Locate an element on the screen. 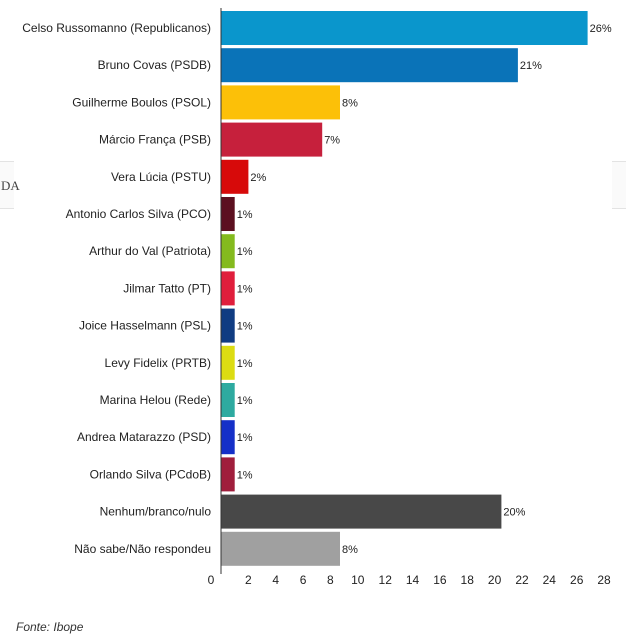  x-tick-label-16: 16 is located at coordinates (440, 580).